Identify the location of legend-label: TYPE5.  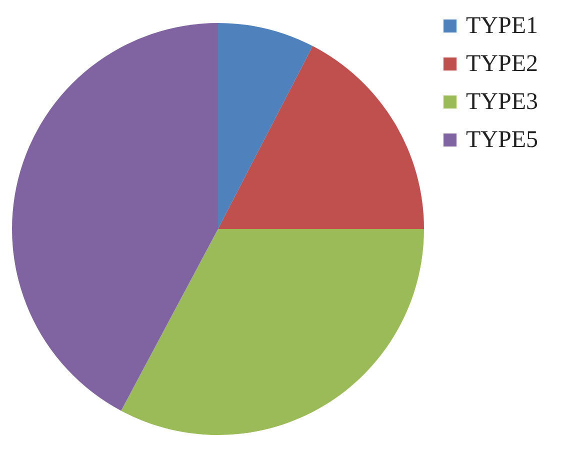
(502, 140).